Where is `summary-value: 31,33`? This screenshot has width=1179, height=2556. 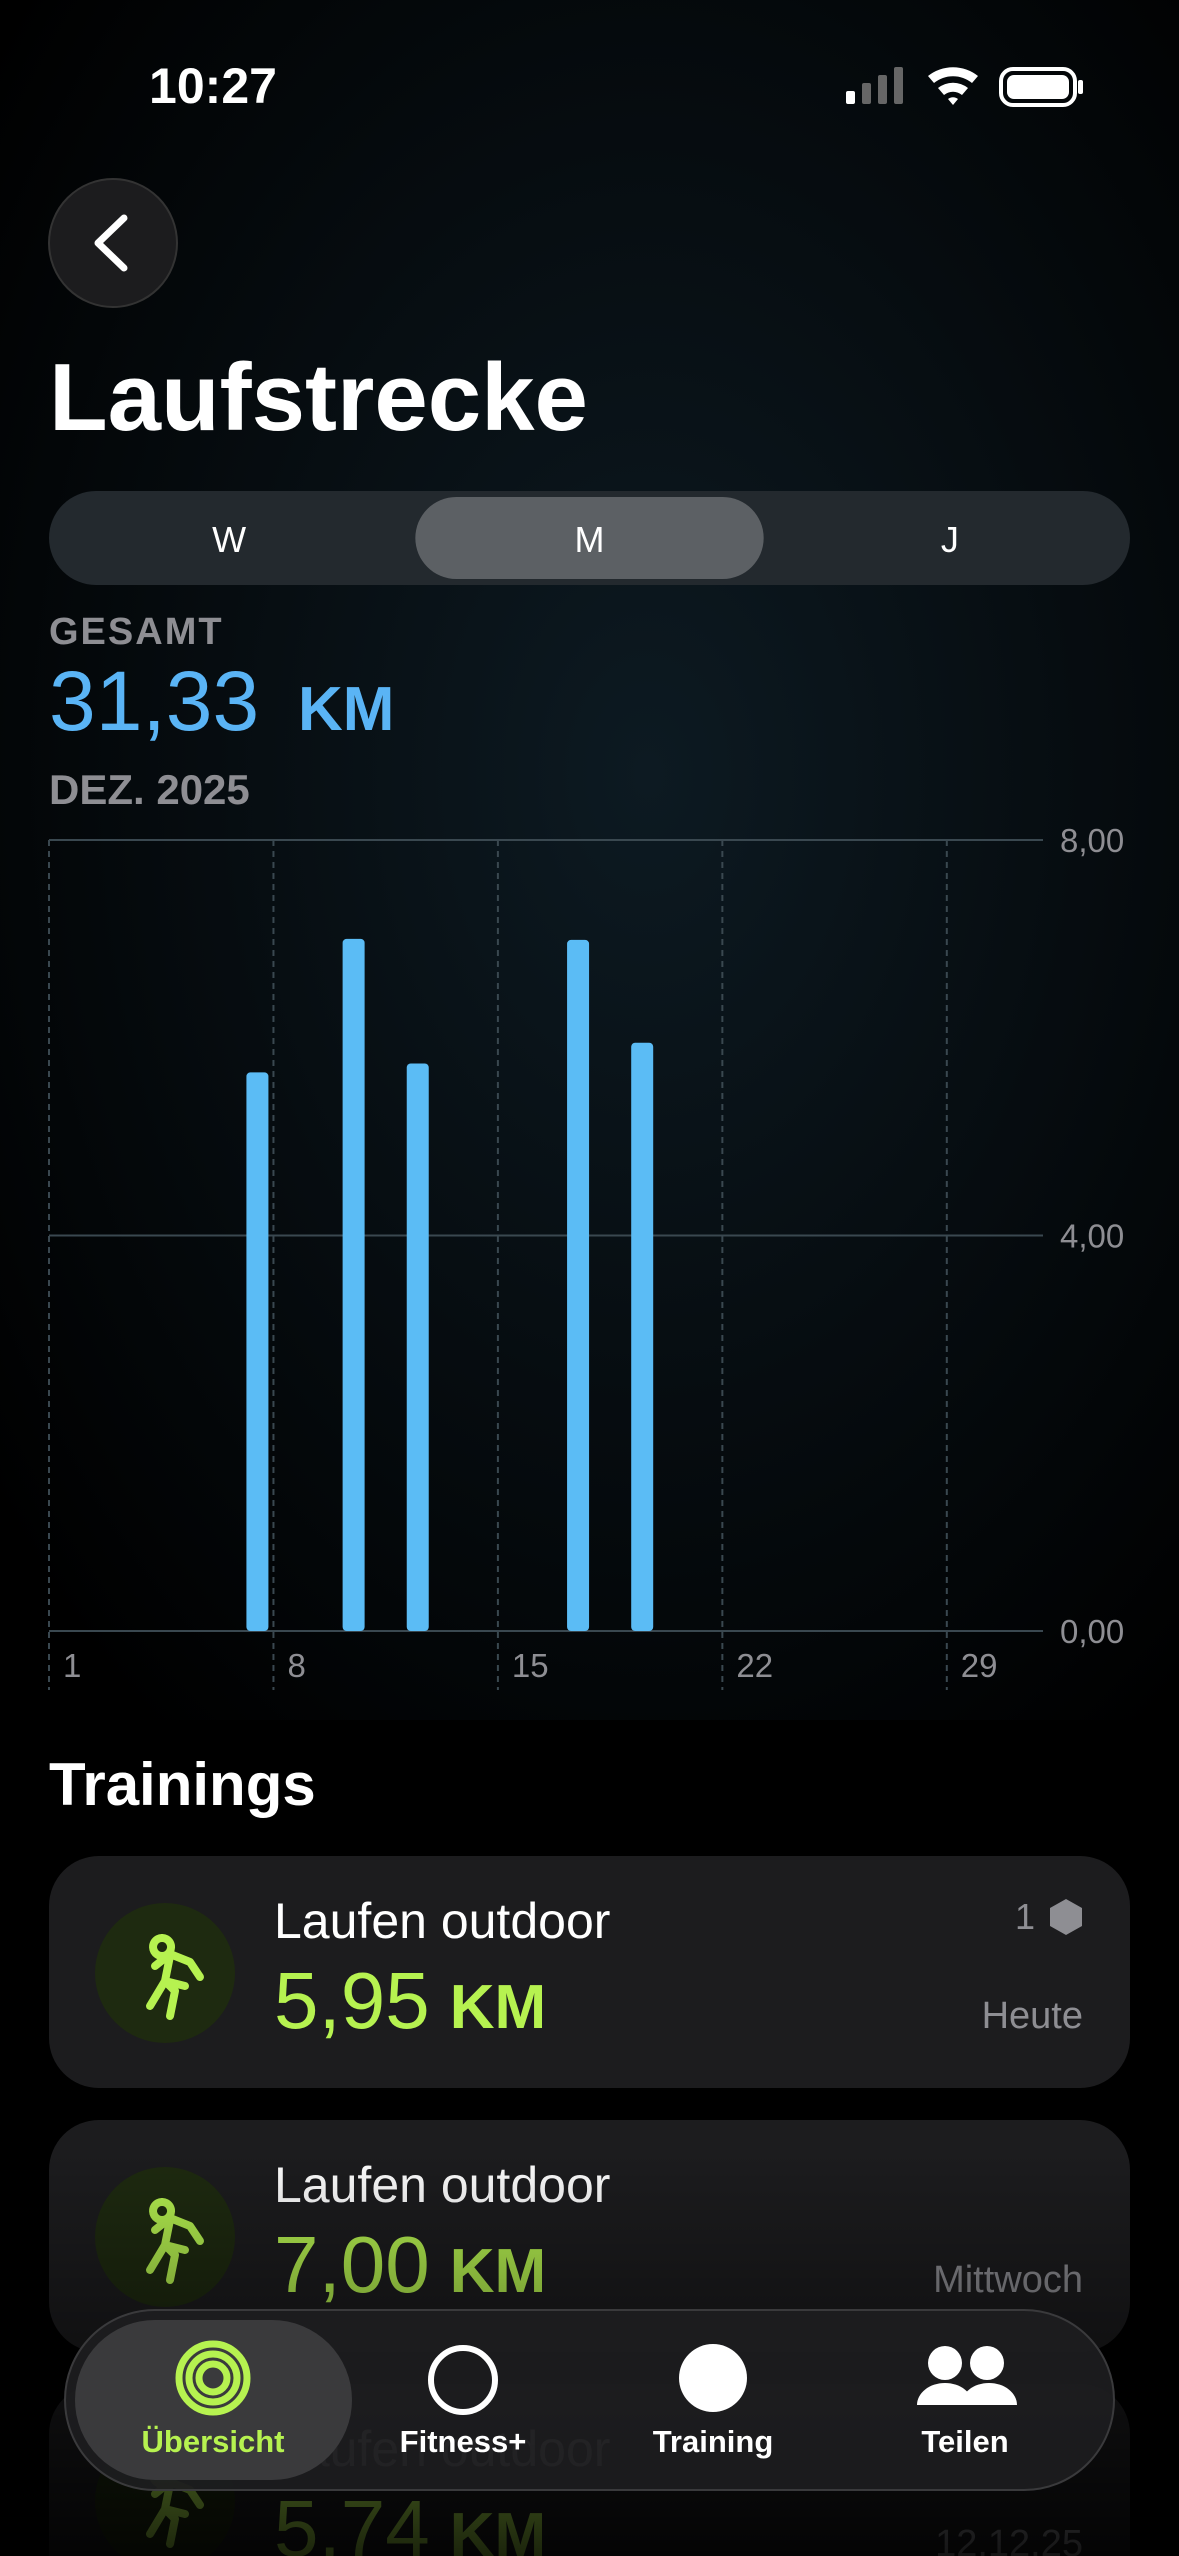 summary-value: 31,33 is located at coordinates (154, 701).